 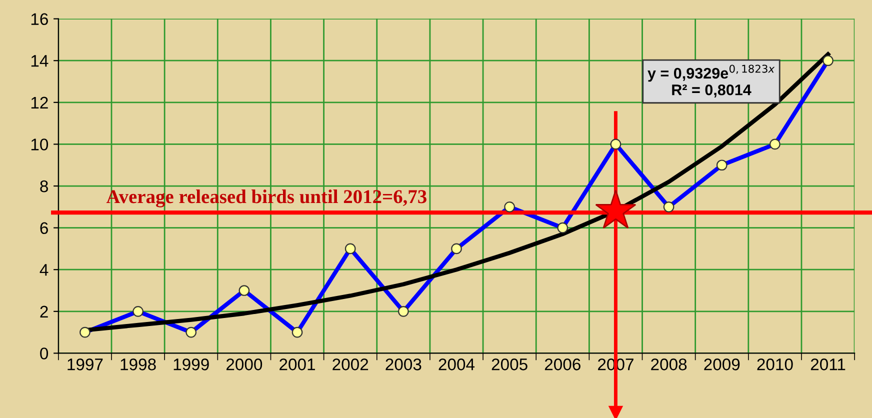 I want to click on x-tick-label: 2000, so click(x=244, y=364).